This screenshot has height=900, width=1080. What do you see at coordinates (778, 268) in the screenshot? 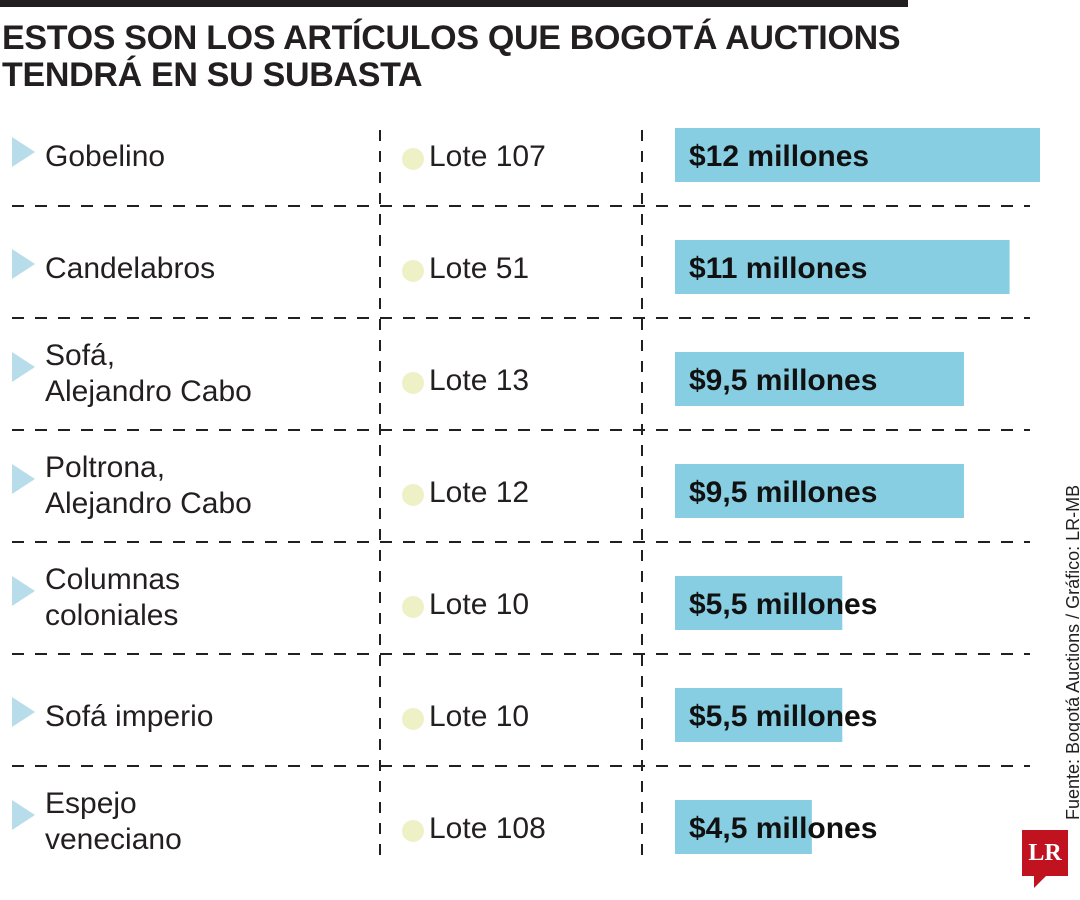
I see `value-label: $11 millones` at bounding box center [778, 268].